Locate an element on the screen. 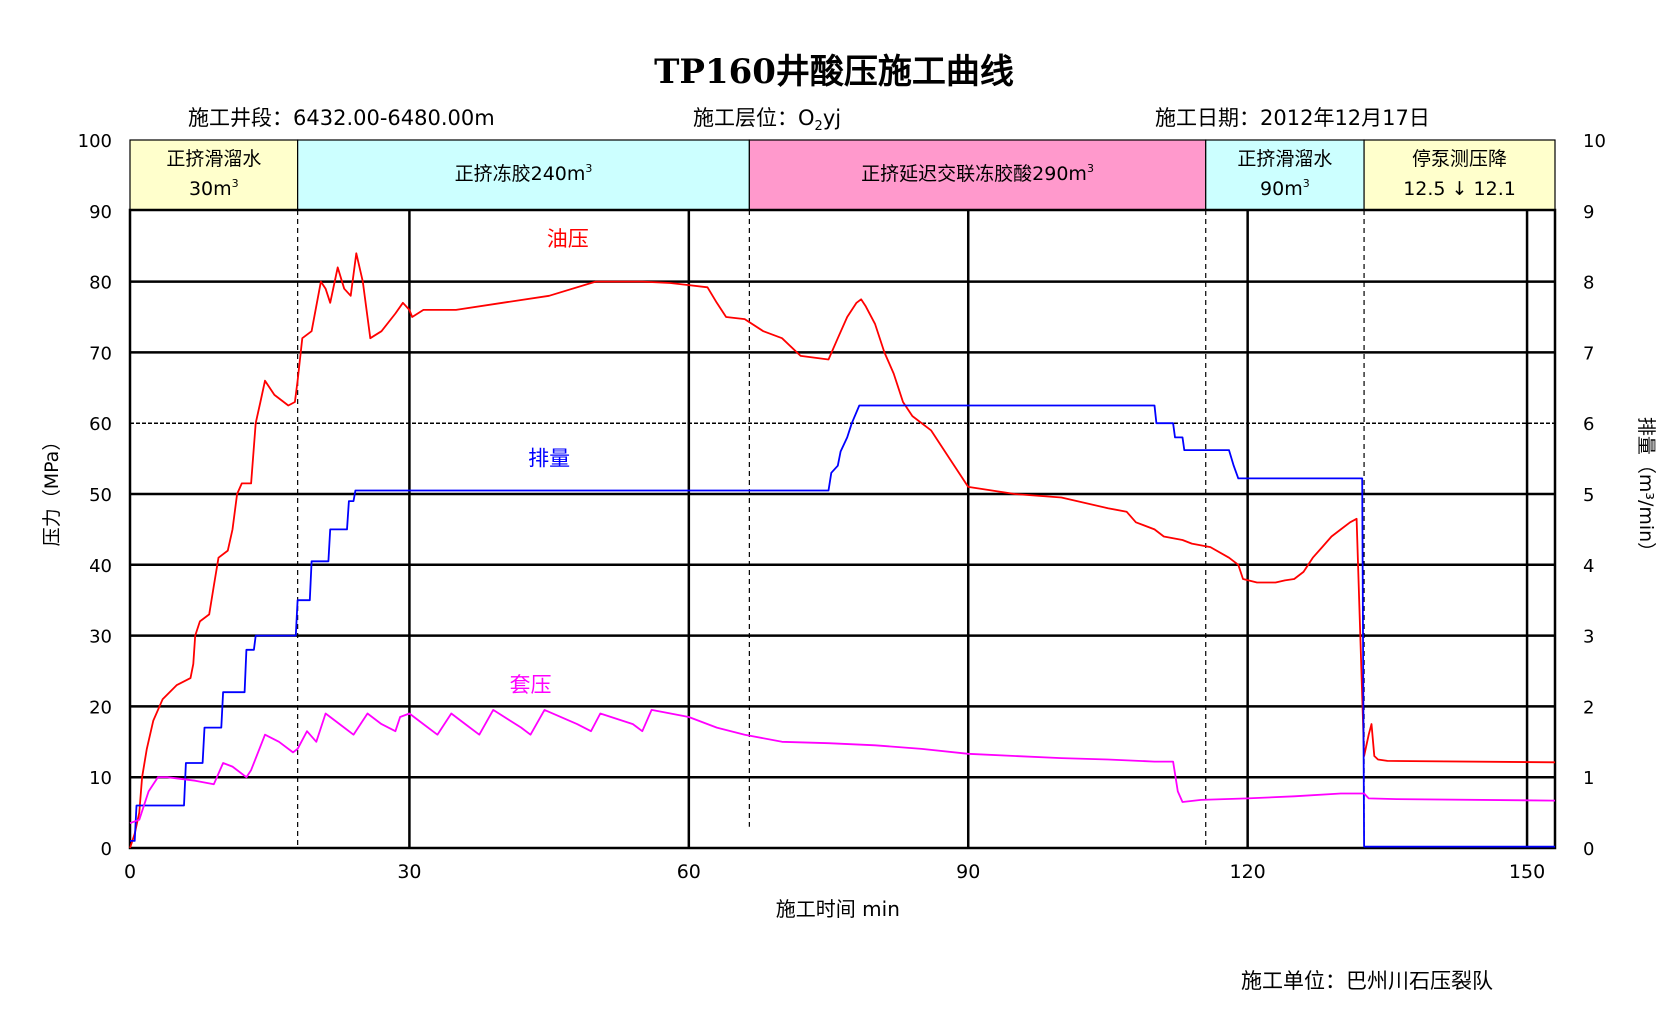 The height and width of the screenshot is (1034, 1668). y-tick-60: 60 is located at coordinates (100, 424).